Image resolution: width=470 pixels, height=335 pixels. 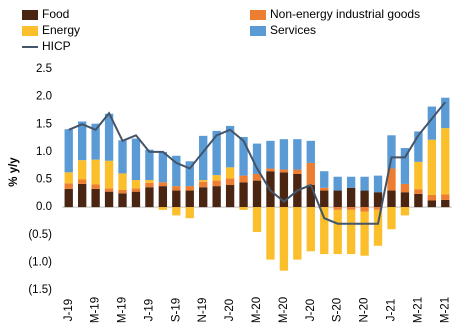 What do you see at coordinates (392, 310) in the screenshot?
I see `x-tick-label: J-21` at bounding box center [392, 310].